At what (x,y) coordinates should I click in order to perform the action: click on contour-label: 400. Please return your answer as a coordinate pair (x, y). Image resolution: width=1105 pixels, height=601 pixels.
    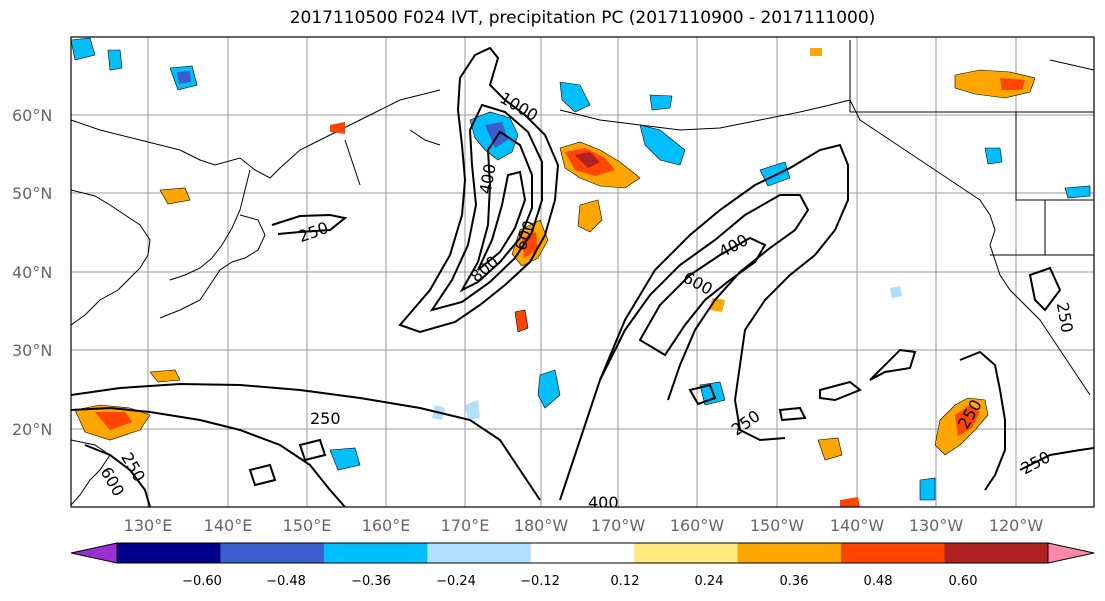
    Looking at the image, I should click on (603, 502).